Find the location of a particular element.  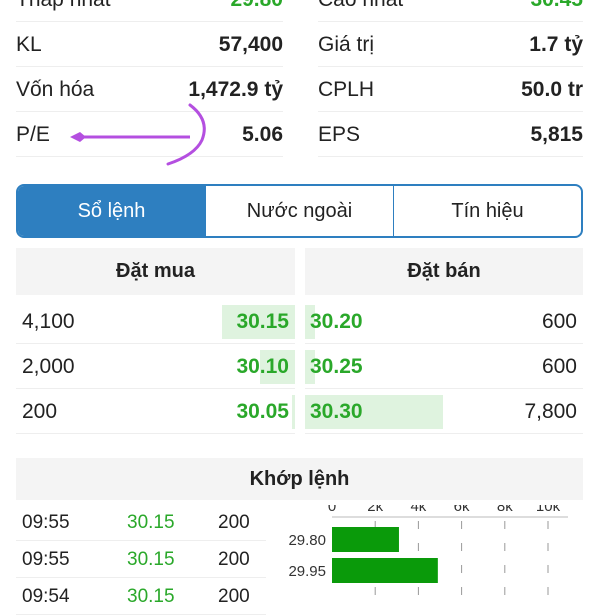

stat-label: P/E is located at coordinates (33, 134).